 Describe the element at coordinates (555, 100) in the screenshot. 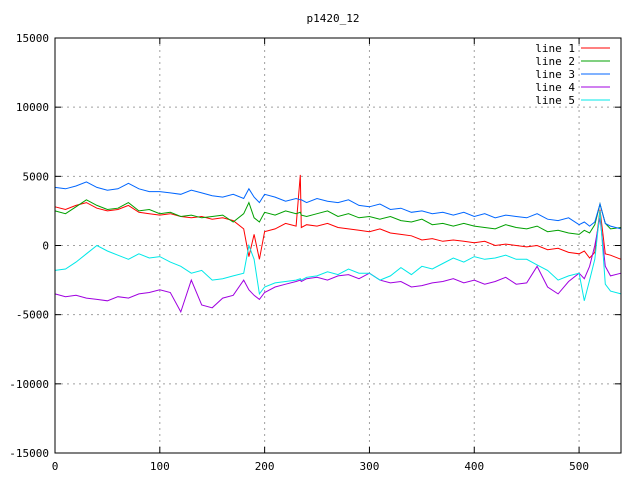

I see `legend-label: line 5` at that location.